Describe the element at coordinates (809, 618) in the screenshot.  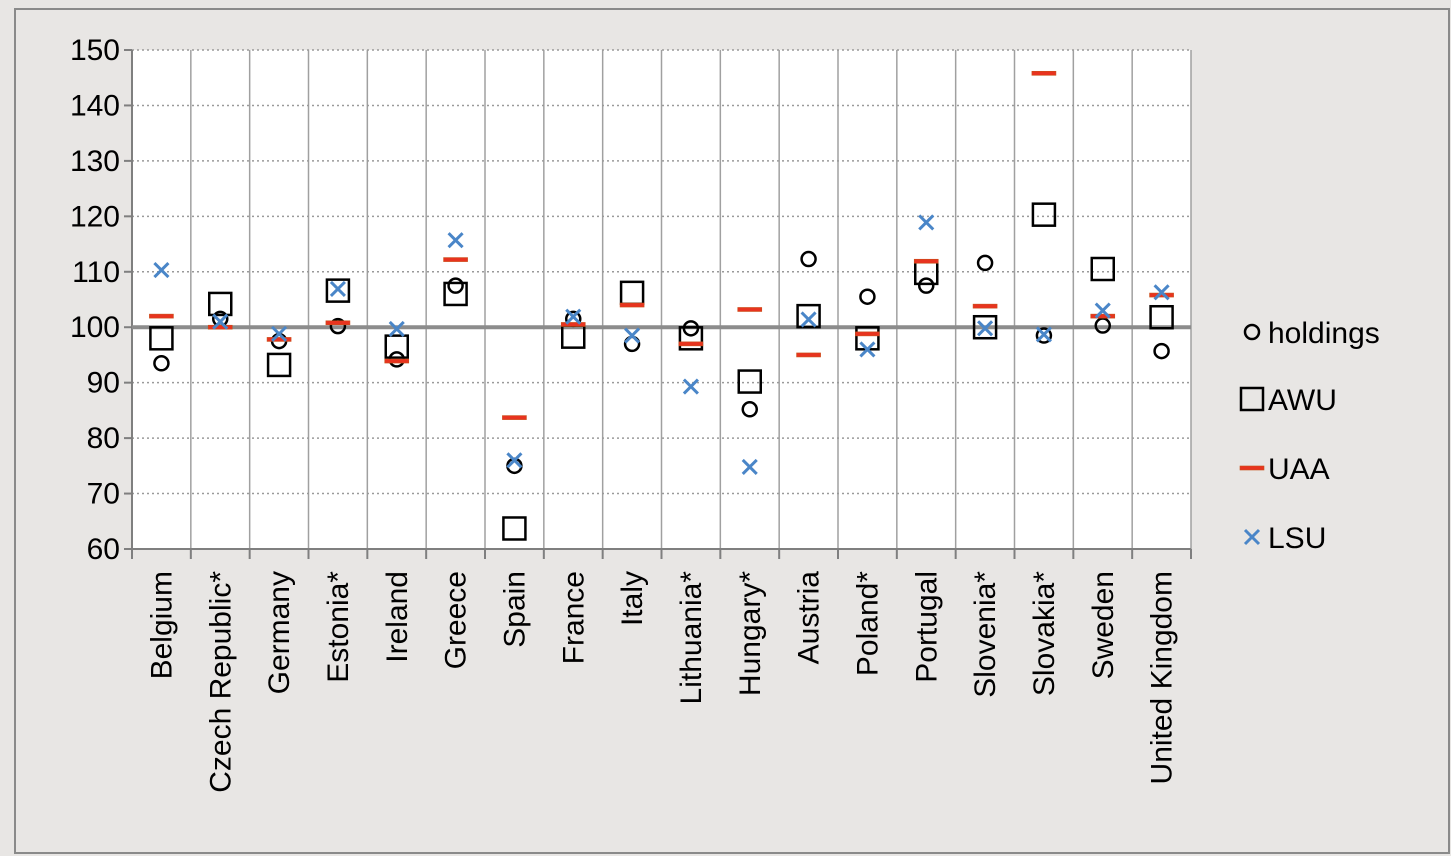
I see `category-label: Austria` at that location.